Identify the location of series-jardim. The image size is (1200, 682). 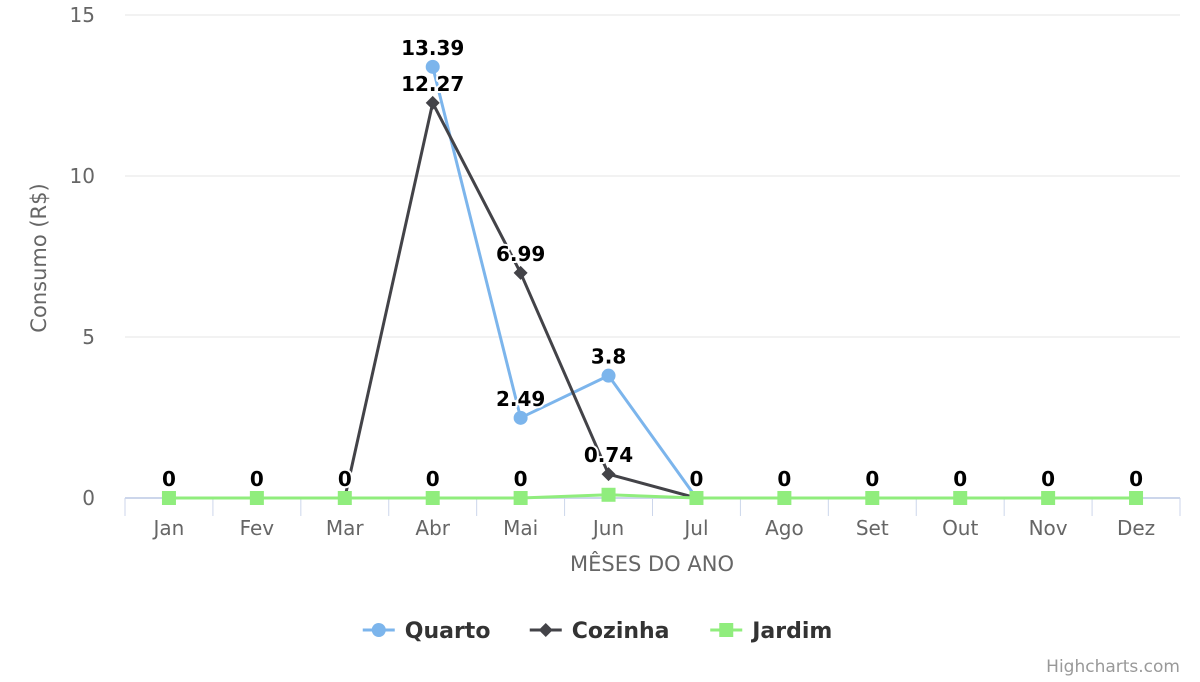
(652, 496).